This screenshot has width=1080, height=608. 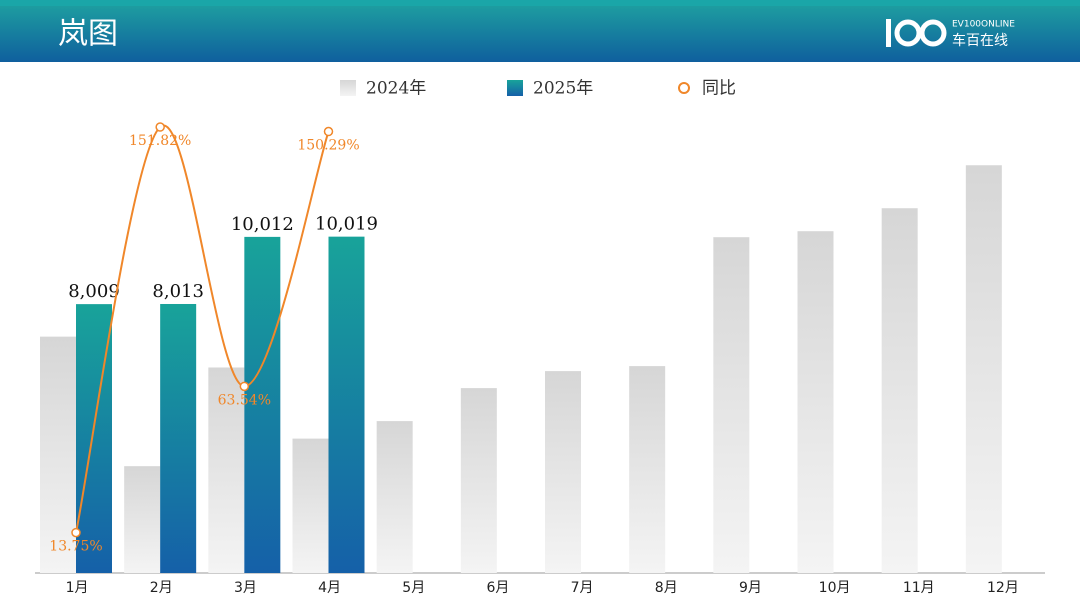 What do you see at coordinates (684, 88) in the screenshot?
I see `legend-marker` at bounding box center [684, 88].